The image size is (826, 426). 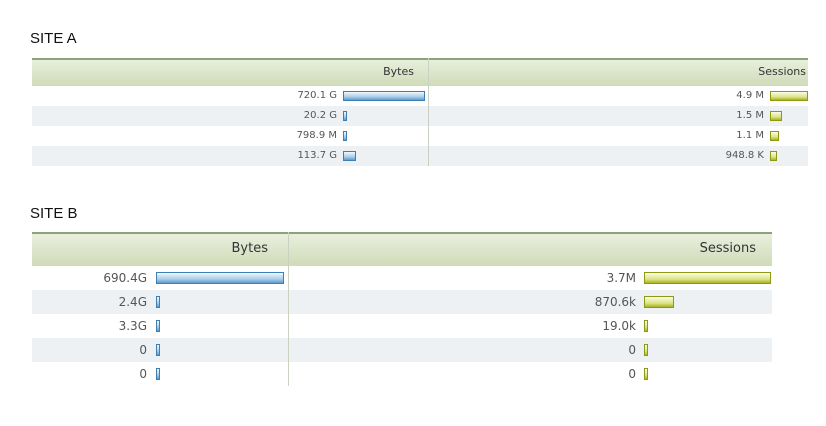 What do you see at coordinates (54, 213) in the screenshot?
I see `site-title: SITE B` at bounding box center [54, 213].